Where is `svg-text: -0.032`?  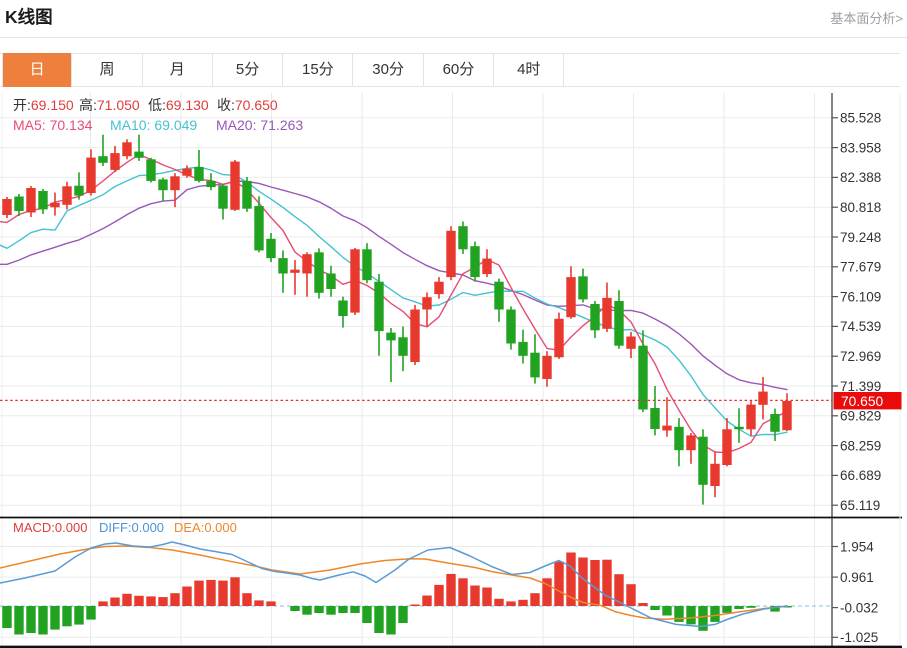 svg-text: -0.032 is located at coordinates (859, 607).